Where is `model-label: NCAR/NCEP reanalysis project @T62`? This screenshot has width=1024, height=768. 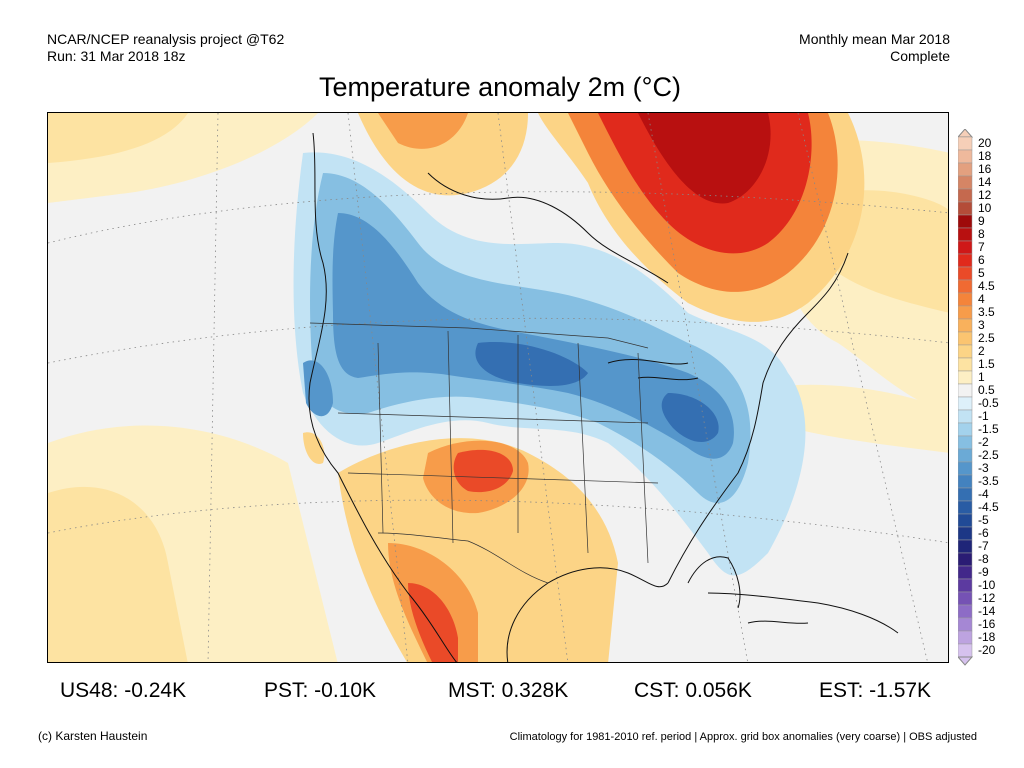
model-label: NCAR/NCEP reanalysis project @T62 is located at coordinates (166, 39).